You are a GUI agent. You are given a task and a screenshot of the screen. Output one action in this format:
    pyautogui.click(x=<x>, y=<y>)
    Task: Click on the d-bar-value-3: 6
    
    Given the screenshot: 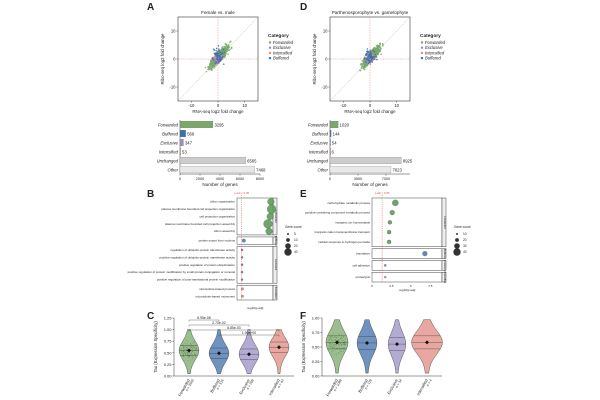 What is the action you would take?
    pyautogui.click(x=333, y=151)
    